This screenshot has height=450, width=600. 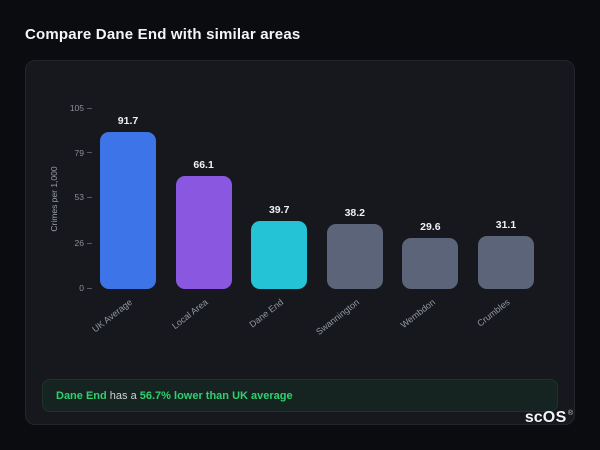 I want to click on bar-slot: 38.2 Swannington, so click(x=350, y=223).